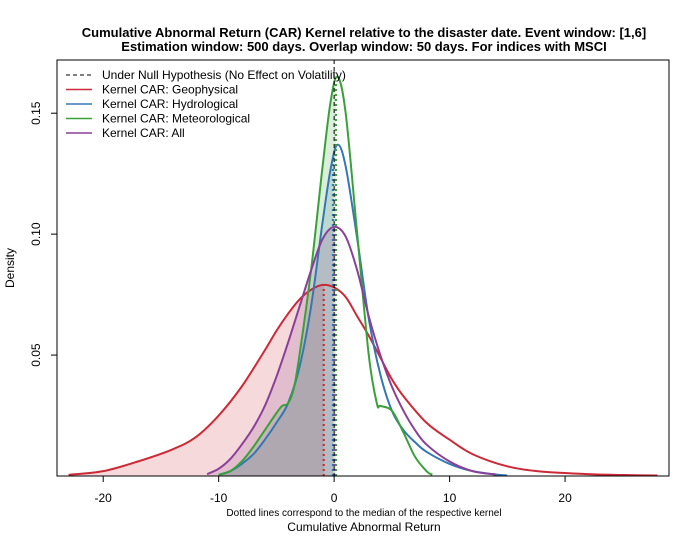 The width and height of the screenshot is (700, 550). What do you see at coordinates (36, 113) in the screenshot?
I see `y-tick-label: 0.15` at bounding box center [36, 113].